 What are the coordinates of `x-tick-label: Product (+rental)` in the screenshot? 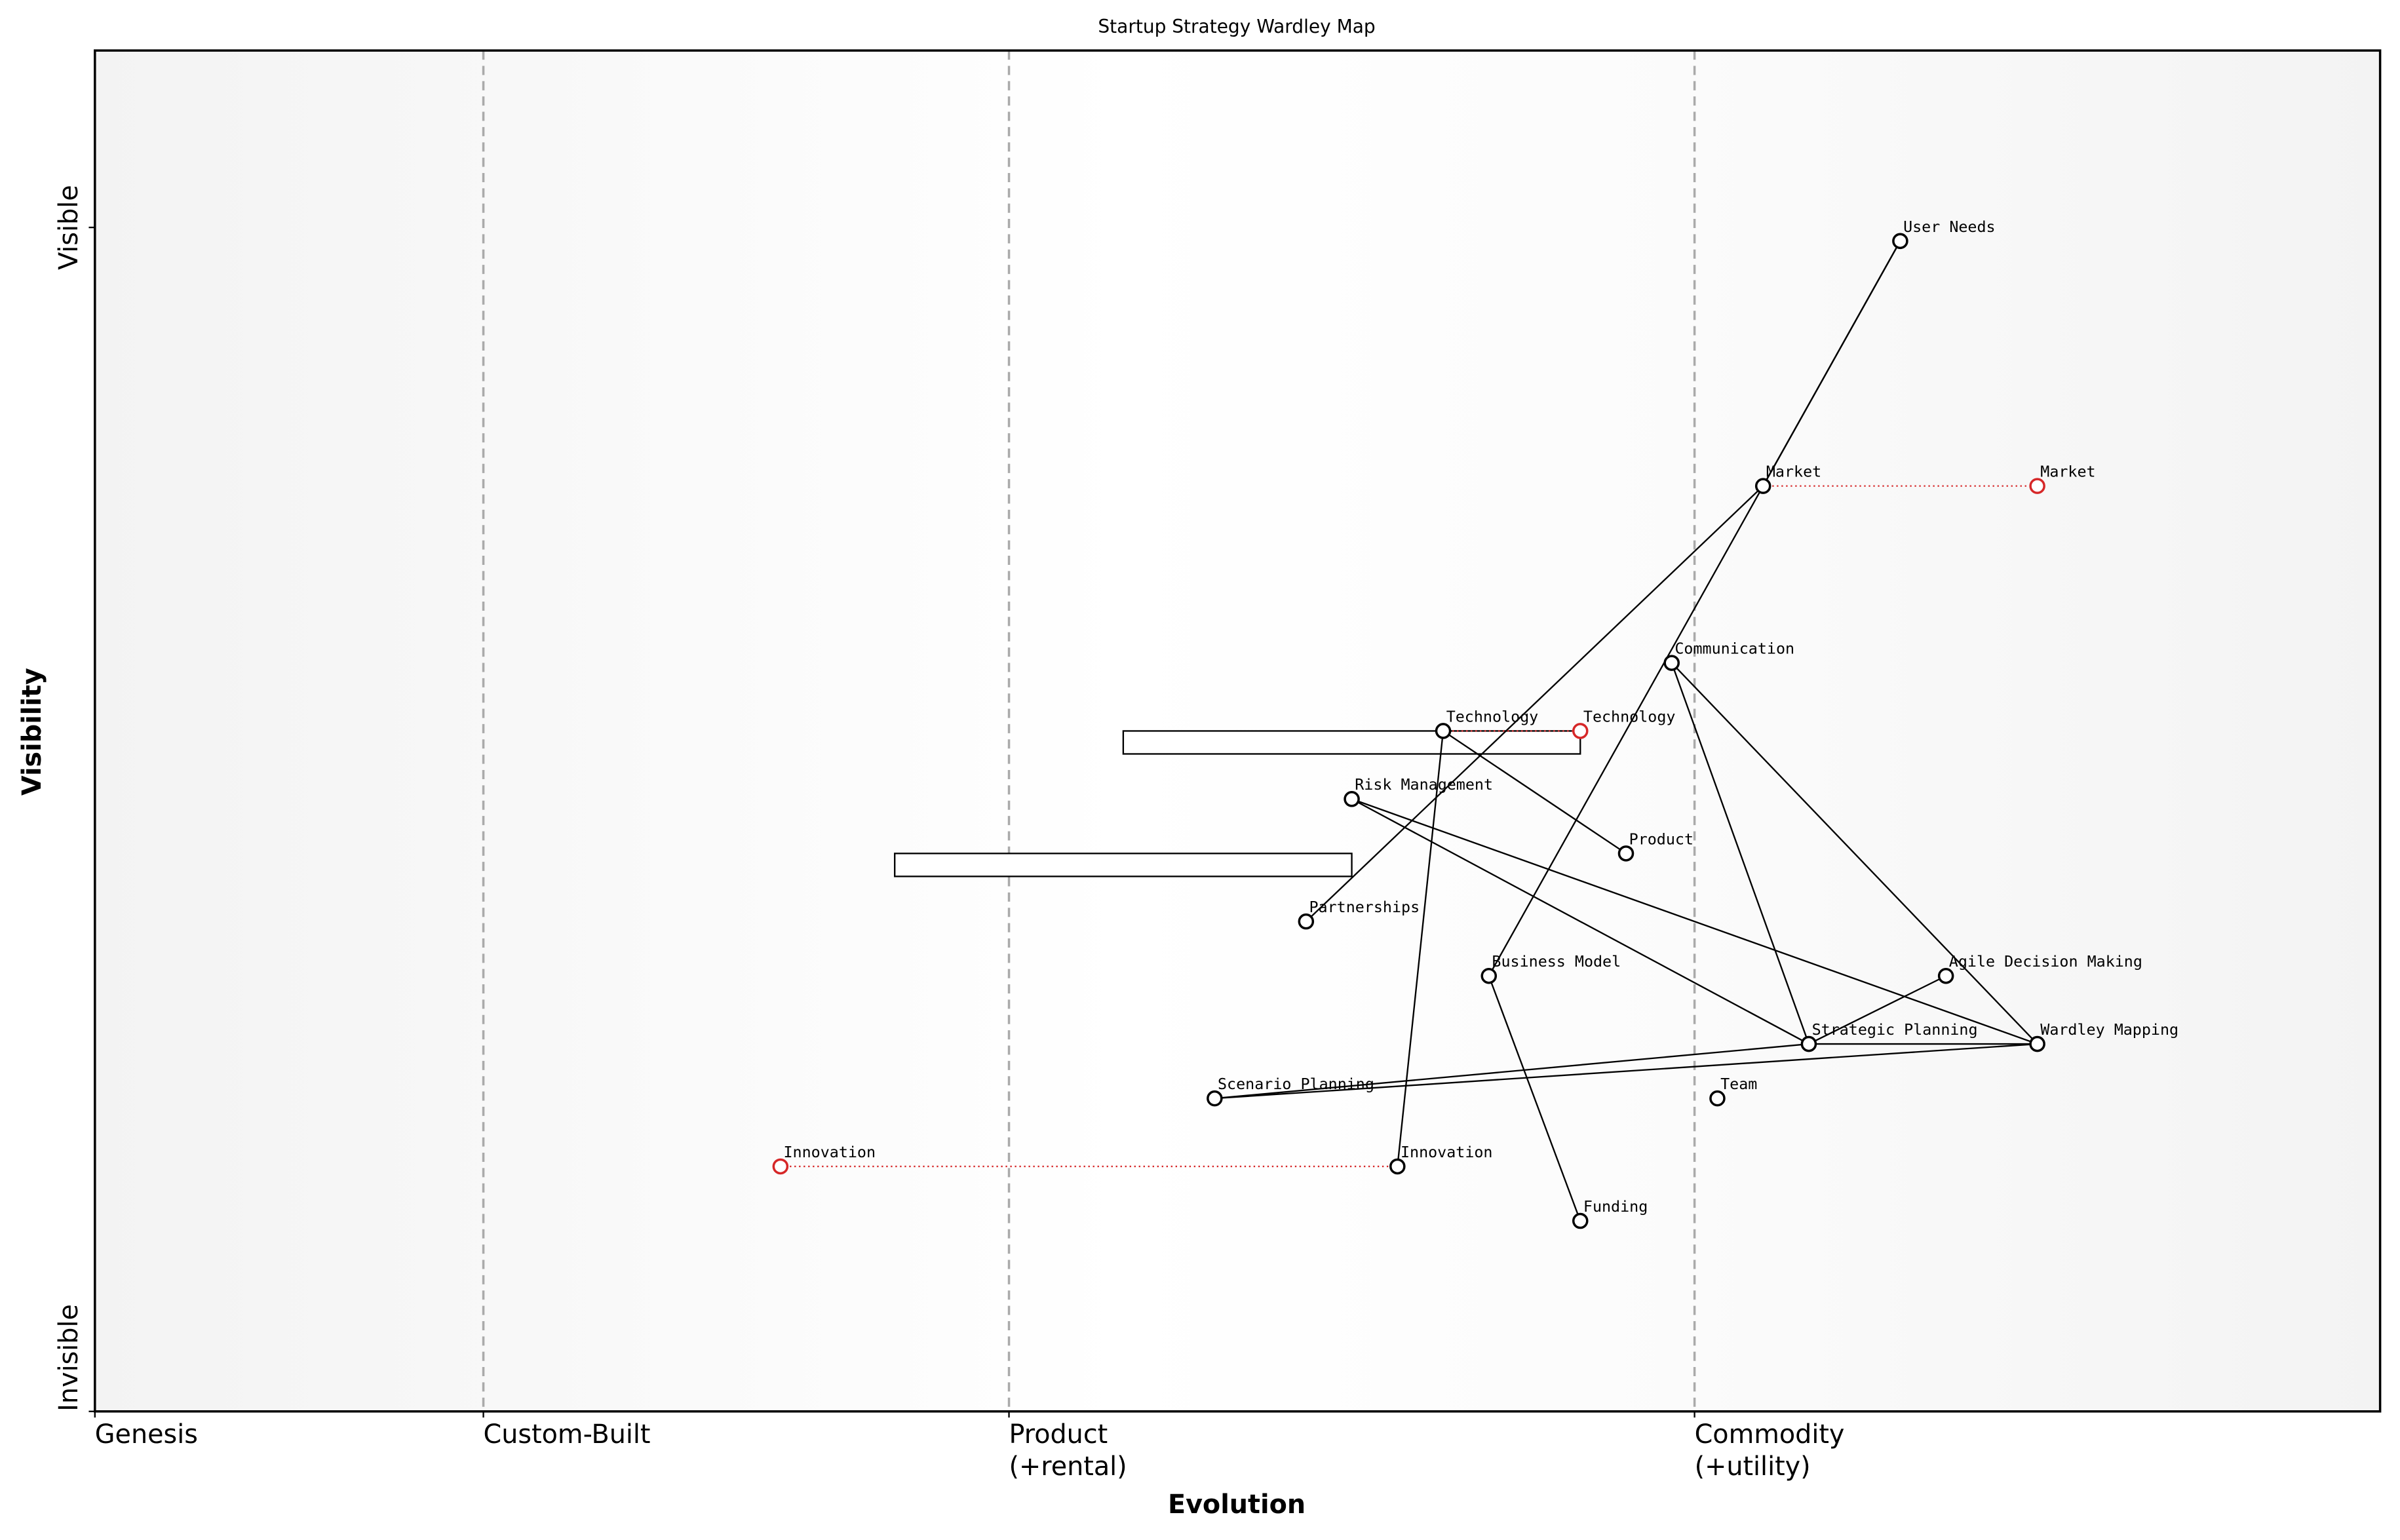 It's located at (1068, 1450).